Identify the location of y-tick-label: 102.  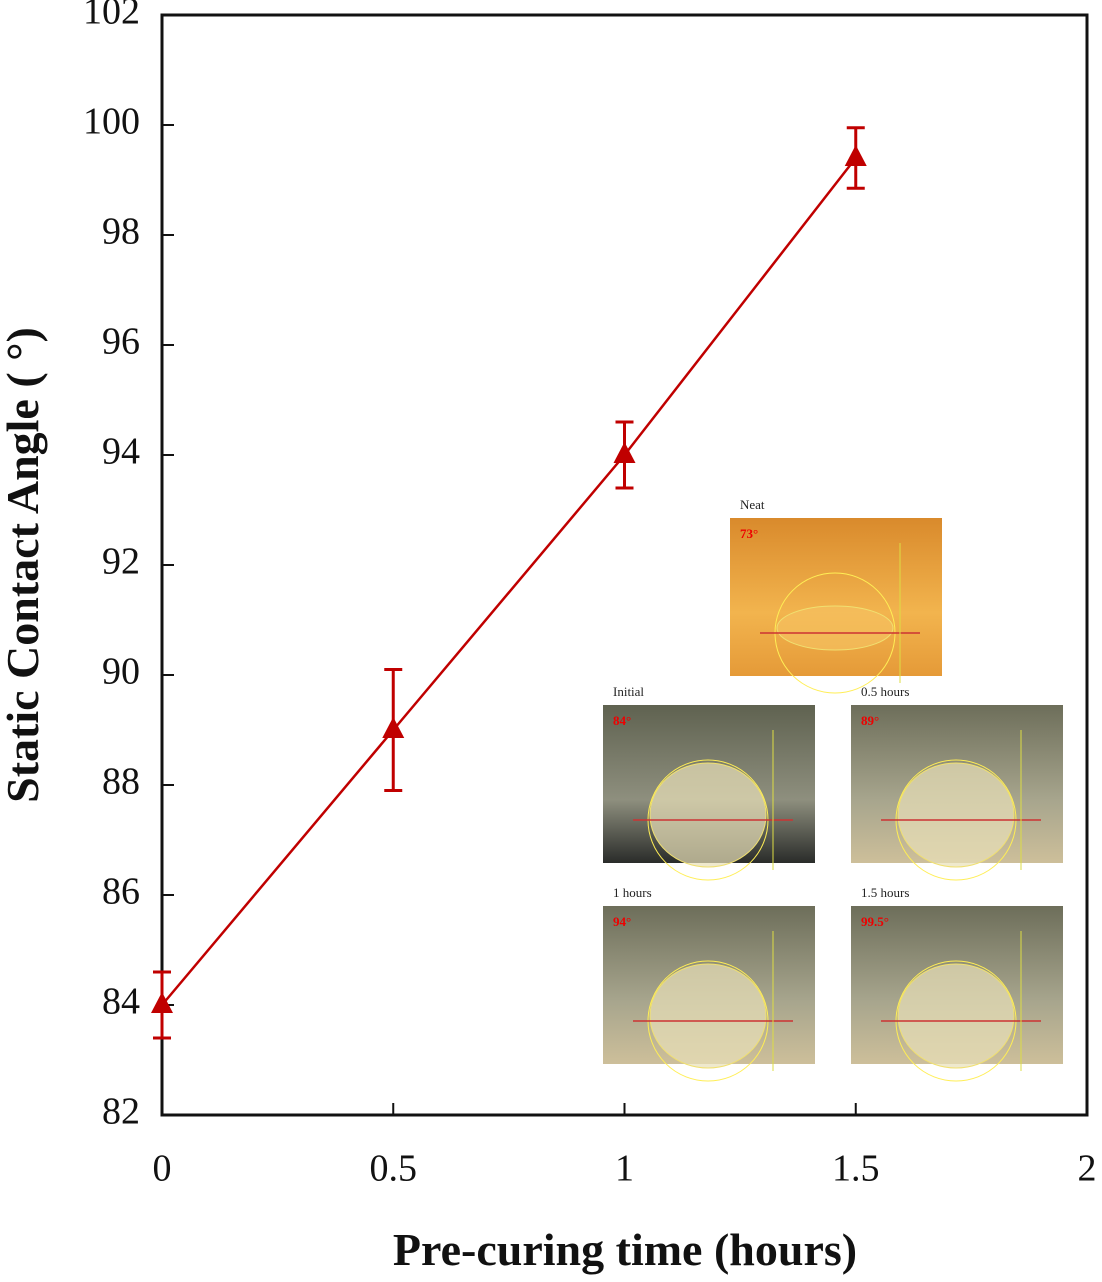
(111, 16).